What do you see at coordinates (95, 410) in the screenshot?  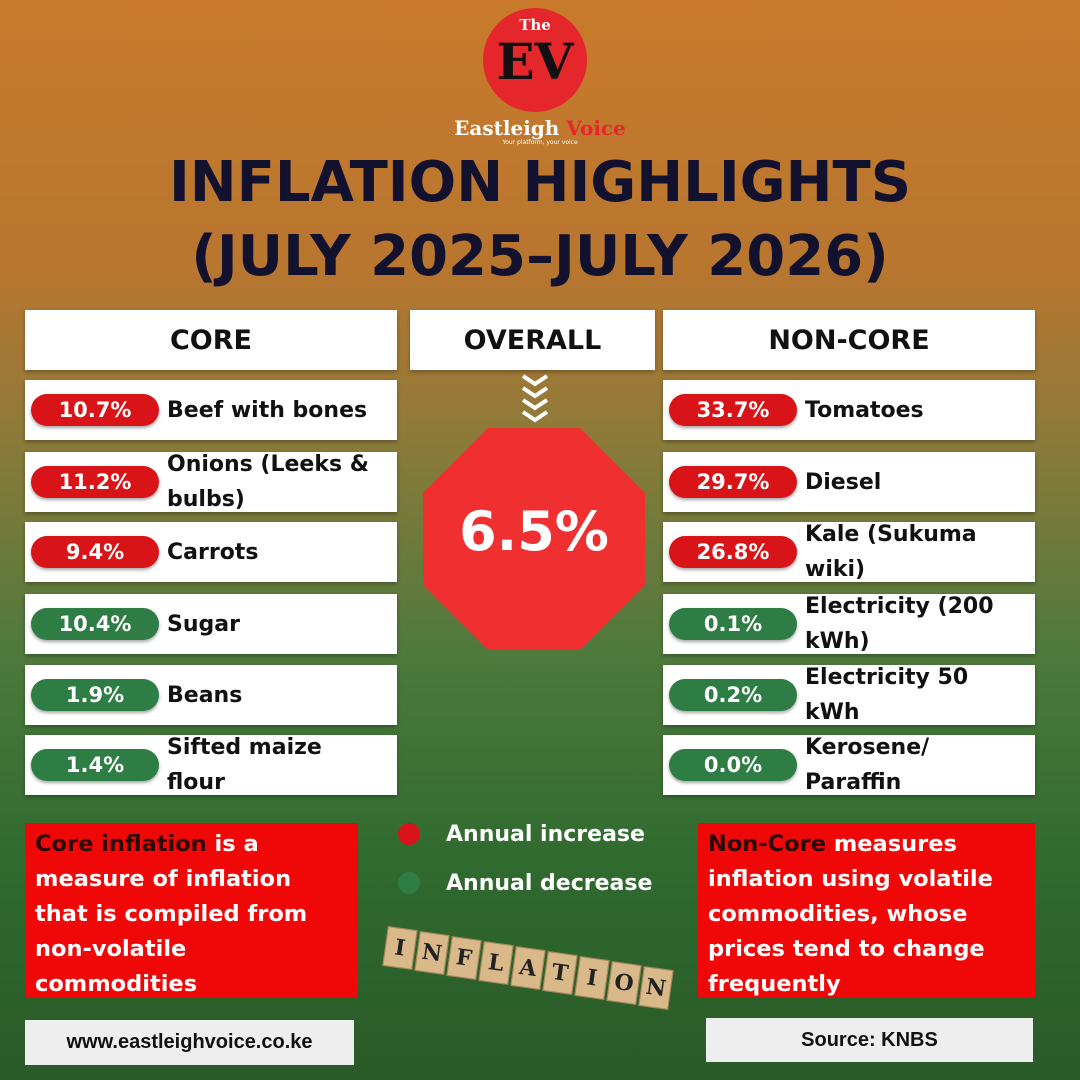 I see `value-pill: 10.7%` at bounding box center [95, 410].